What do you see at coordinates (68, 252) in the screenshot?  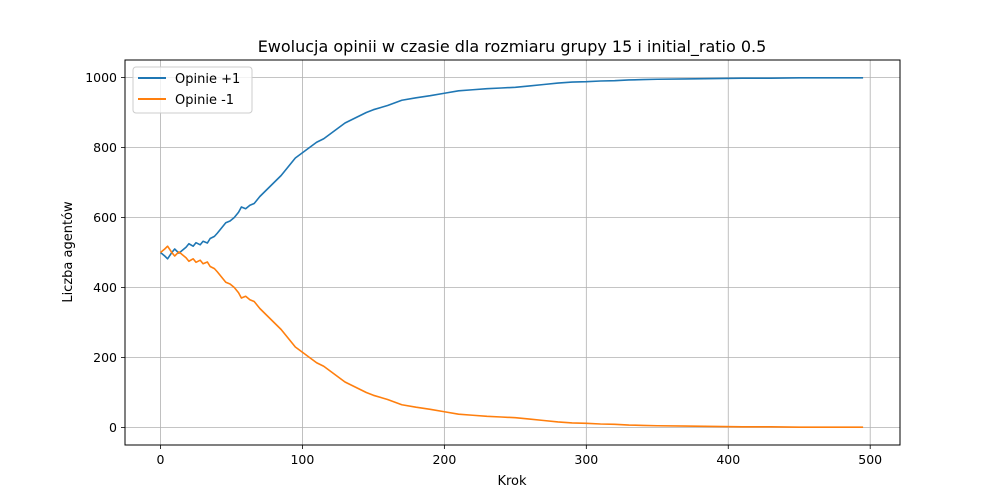 I see `y-axis-label: Liczba agentów` at bounding box center [68, 252].